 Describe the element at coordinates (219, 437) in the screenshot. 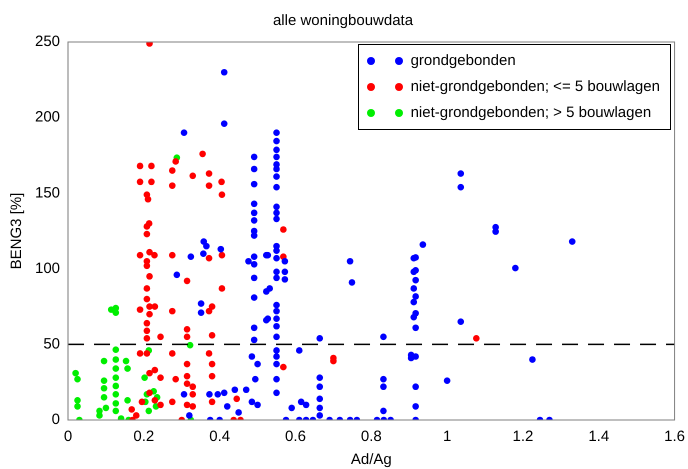

I see `x-tick-label: 0.4` at that location.